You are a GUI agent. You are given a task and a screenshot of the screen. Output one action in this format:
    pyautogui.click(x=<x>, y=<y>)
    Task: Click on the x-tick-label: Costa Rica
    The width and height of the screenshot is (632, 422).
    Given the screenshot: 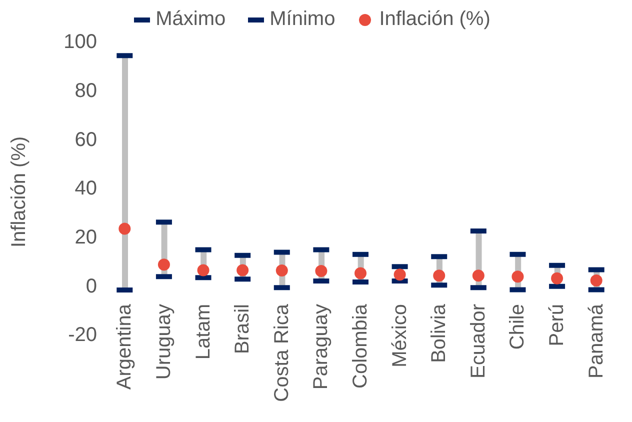 What is the action you would take?
    pyautogui.click(x=281, y=352)
    